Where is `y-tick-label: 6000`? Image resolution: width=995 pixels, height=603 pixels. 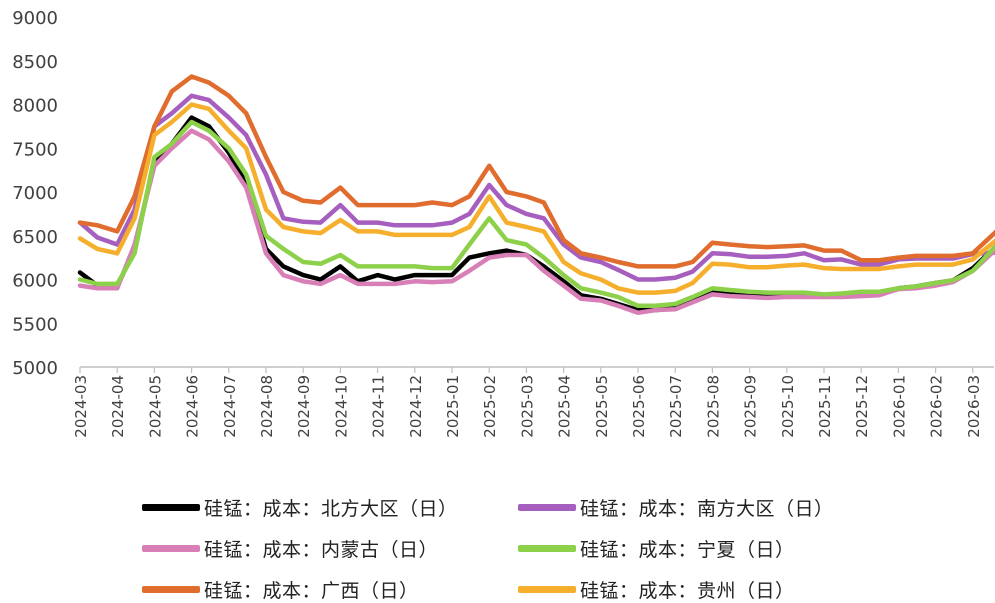 y-tick-label: 6000 is located at coordinates (35, 281).